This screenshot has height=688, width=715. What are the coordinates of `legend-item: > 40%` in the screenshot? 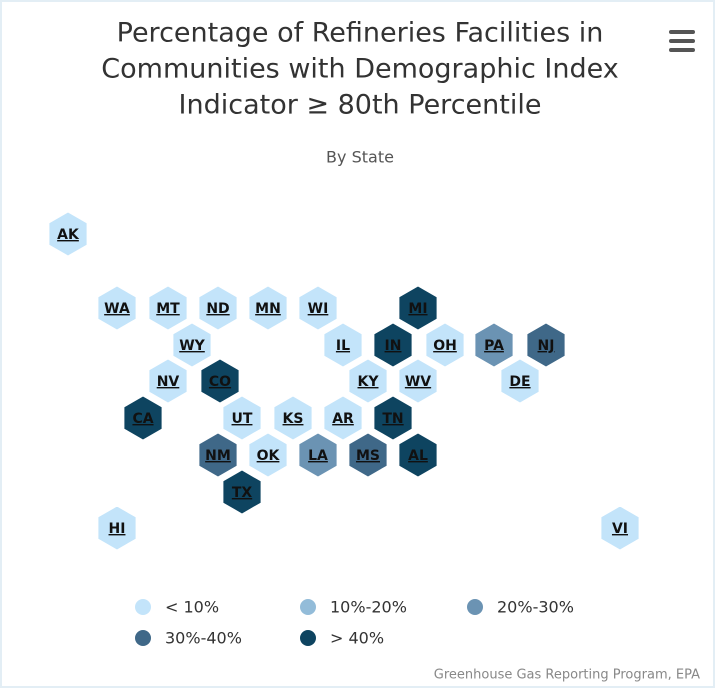 It's located at (342, 638).